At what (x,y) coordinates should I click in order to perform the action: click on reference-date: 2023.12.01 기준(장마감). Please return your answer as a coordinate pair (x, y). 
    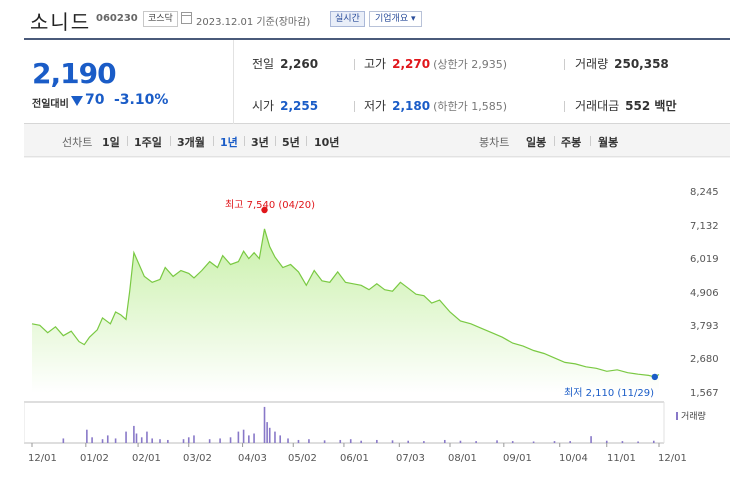
    Looking at the image, I should click on (253, 22).